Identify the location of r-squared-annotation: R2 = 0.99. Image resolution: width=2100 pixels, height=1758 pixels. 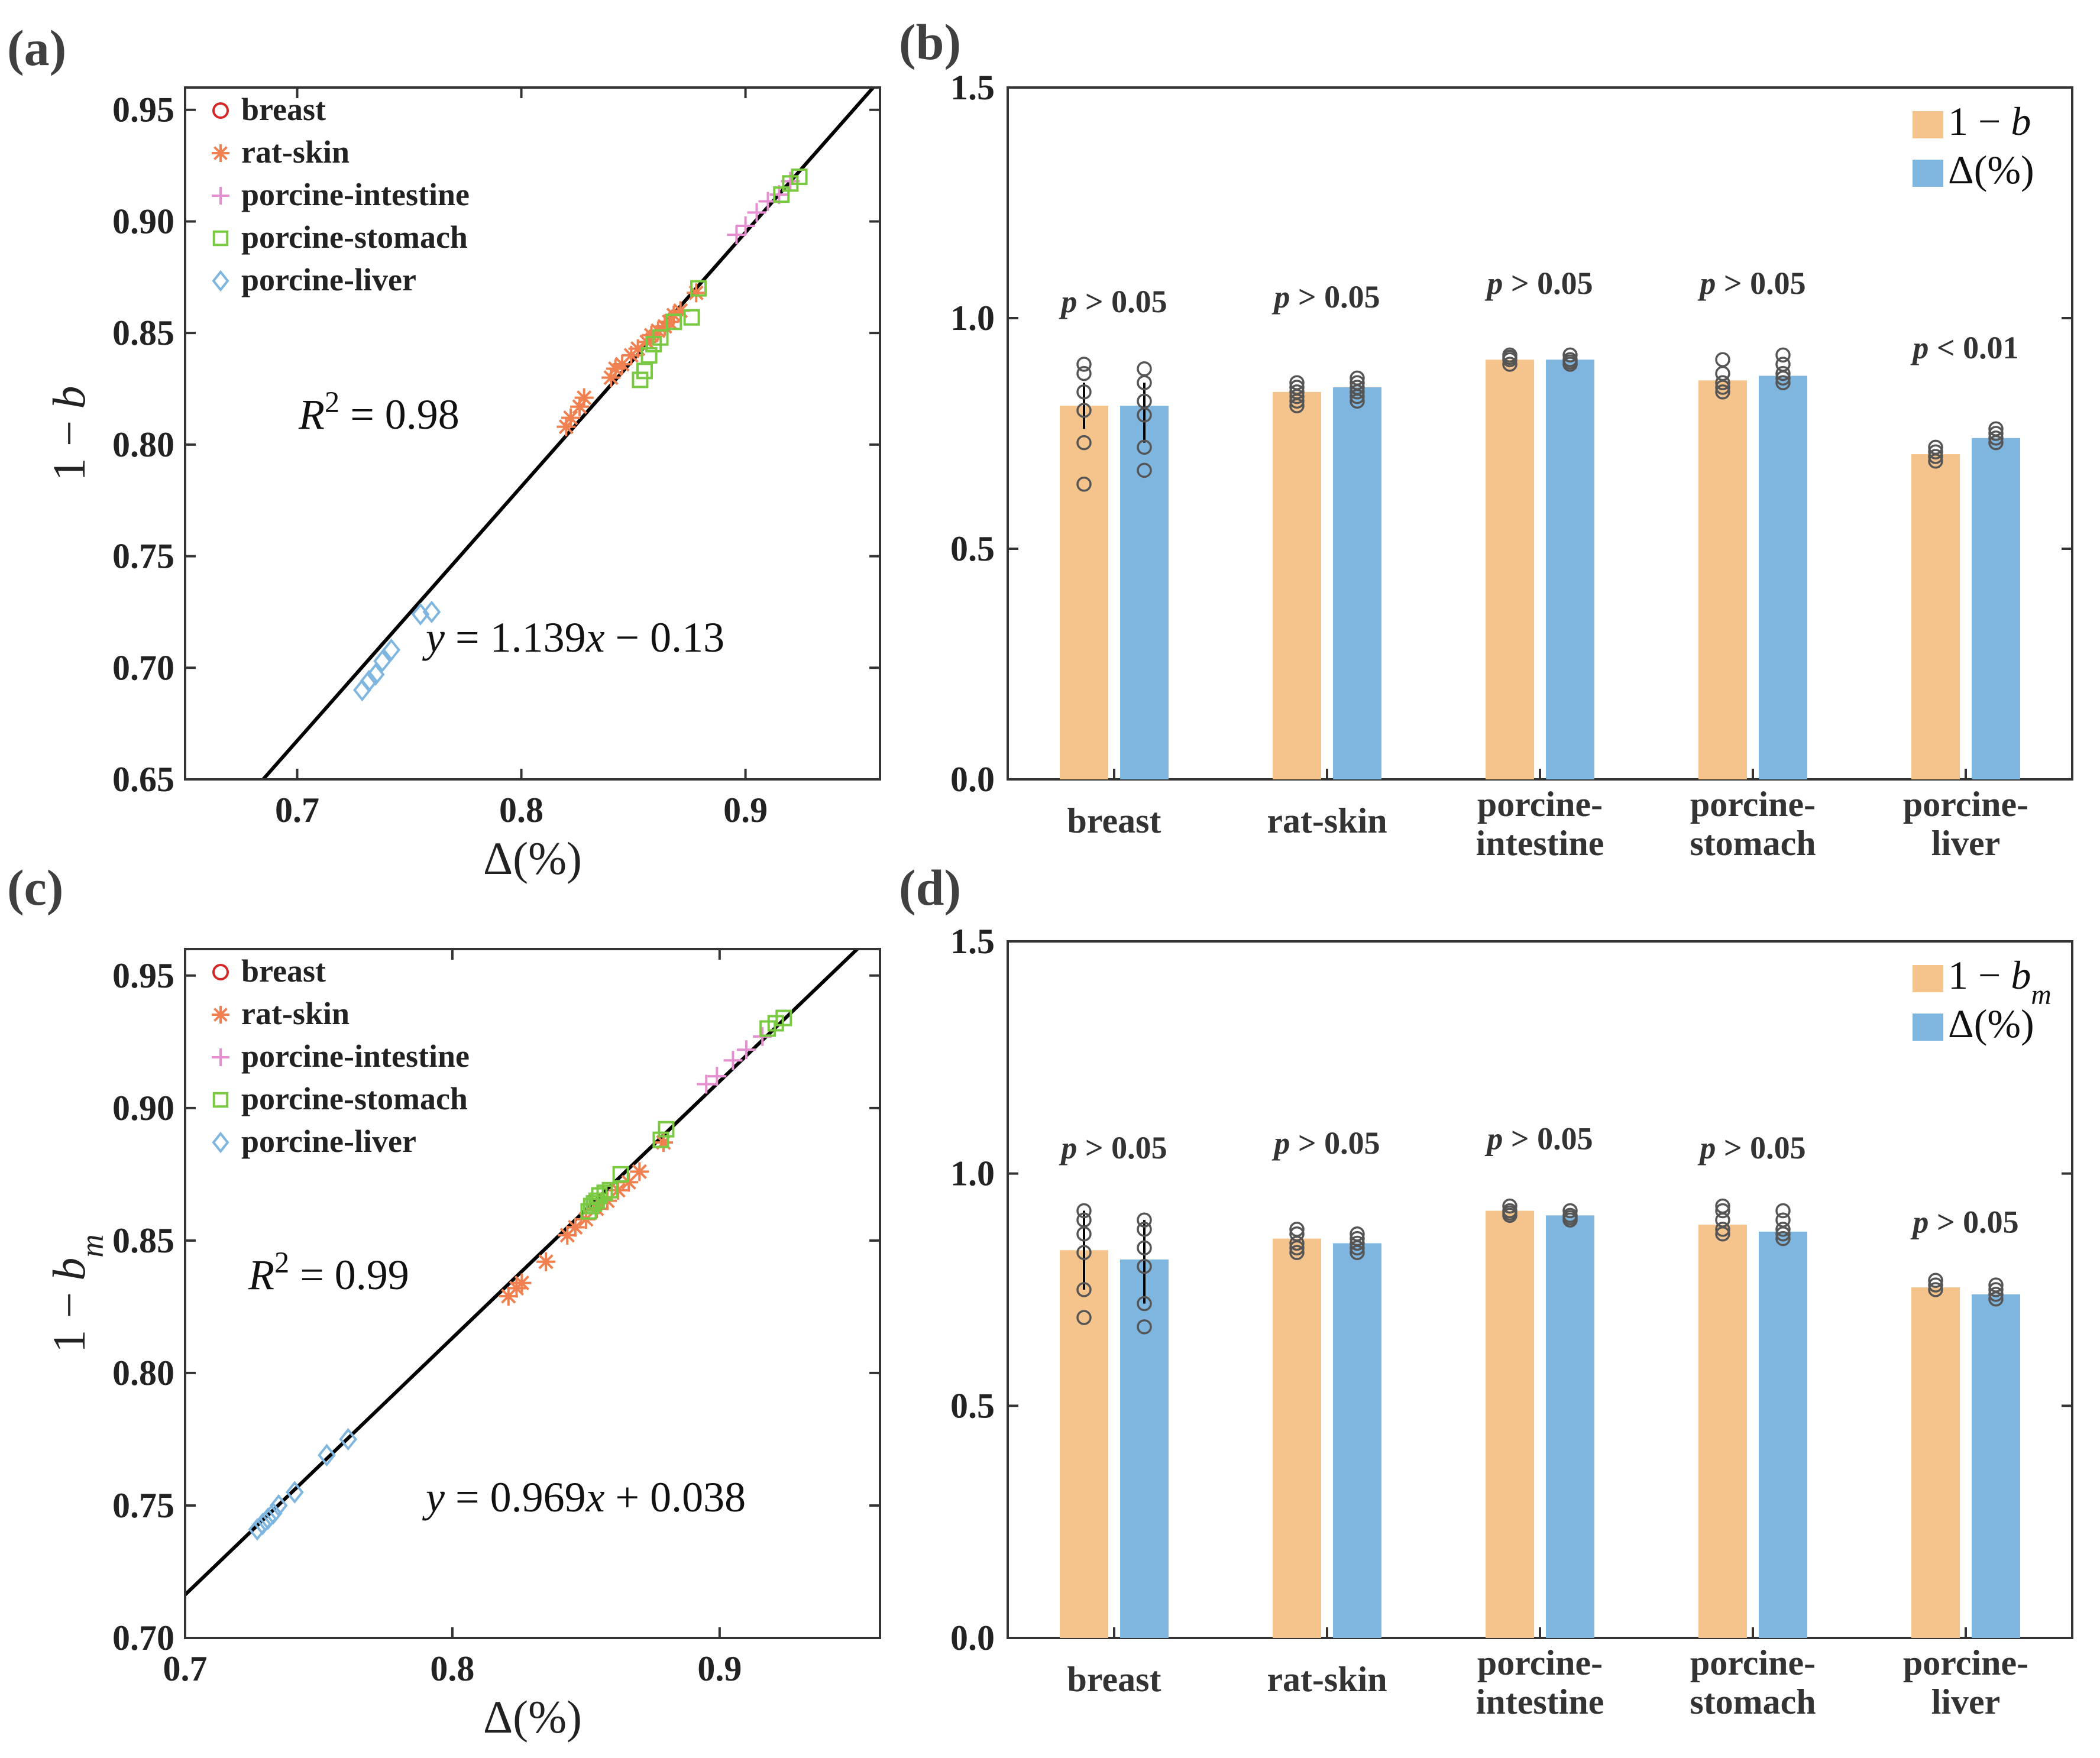
(328, 1272).